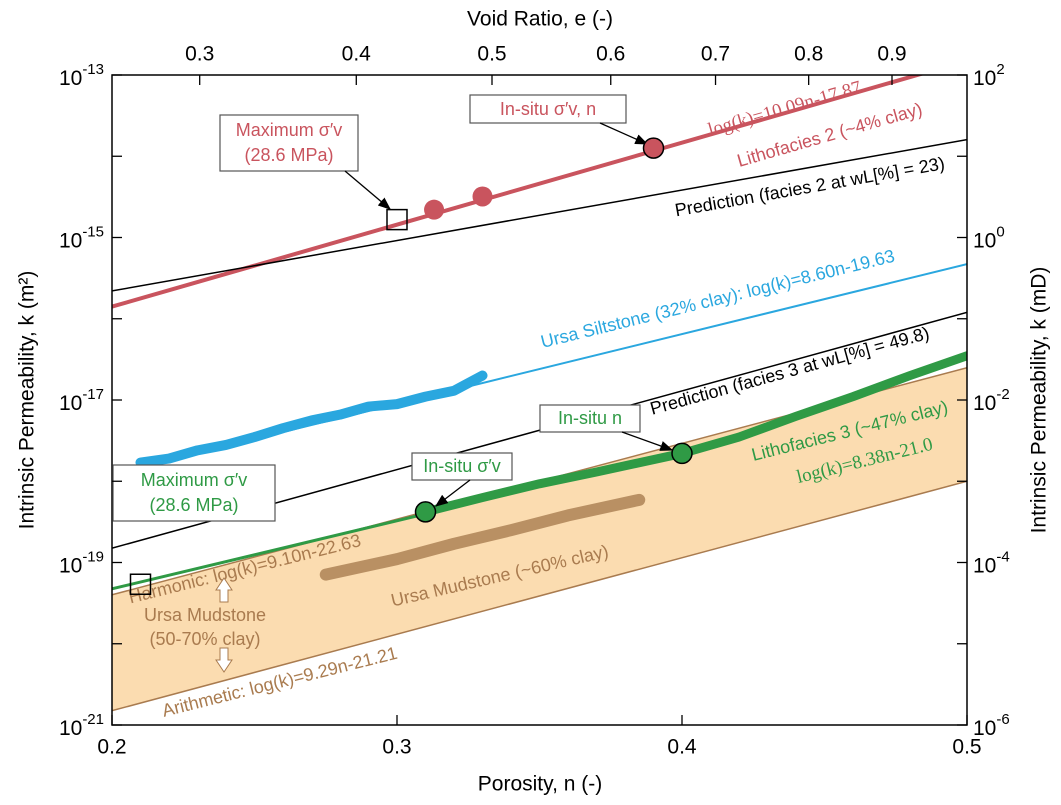  I want to click on tick-label: 10⁻², so click(991, 400).